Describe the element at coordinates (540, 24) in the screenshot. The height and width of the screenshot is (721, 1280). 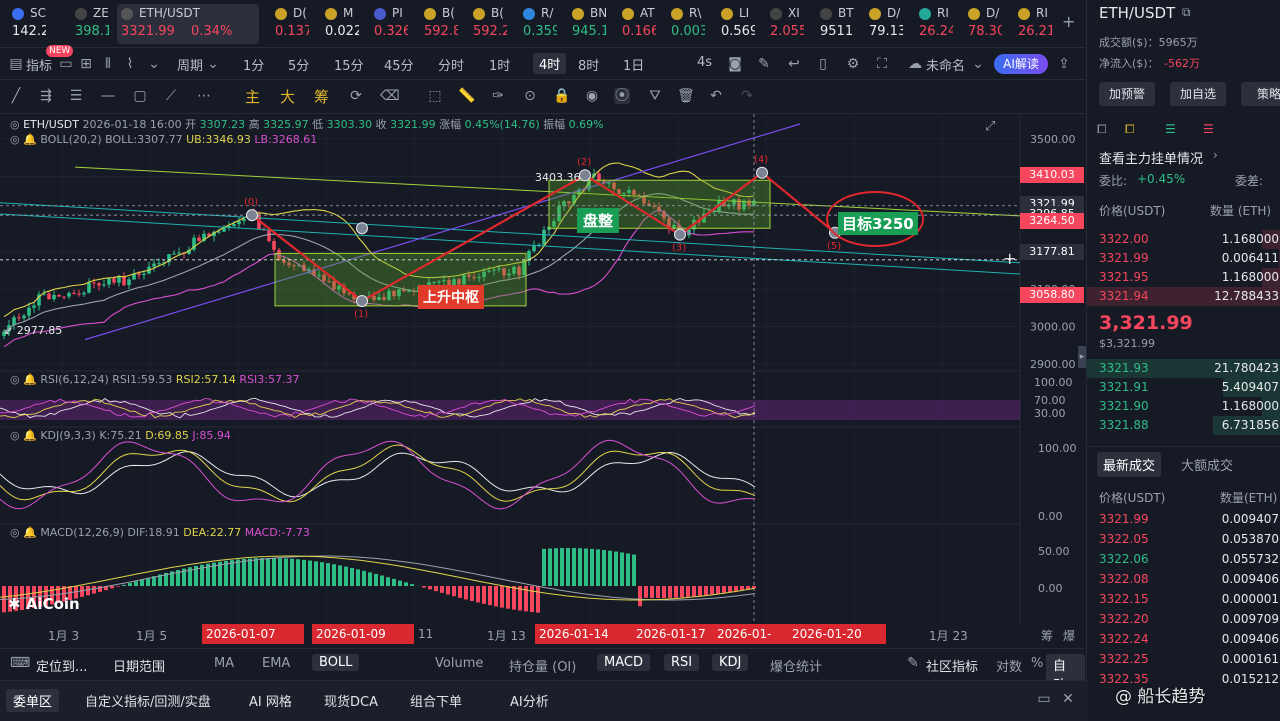
I see `ticker-8: R/0.359` at that location.